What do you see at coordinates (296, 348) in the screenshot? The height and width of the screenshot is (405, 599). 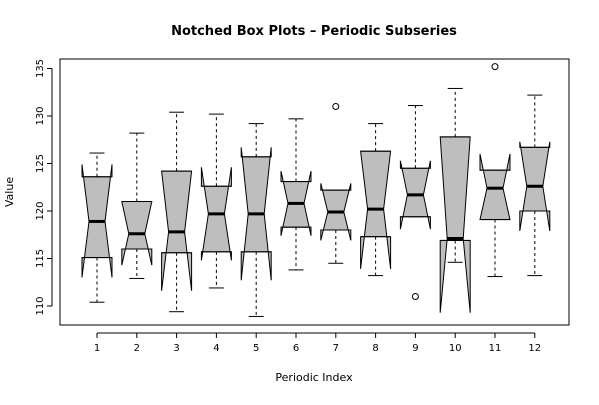 I see `x-tick-label: 6` at bounding box center [296, 348].